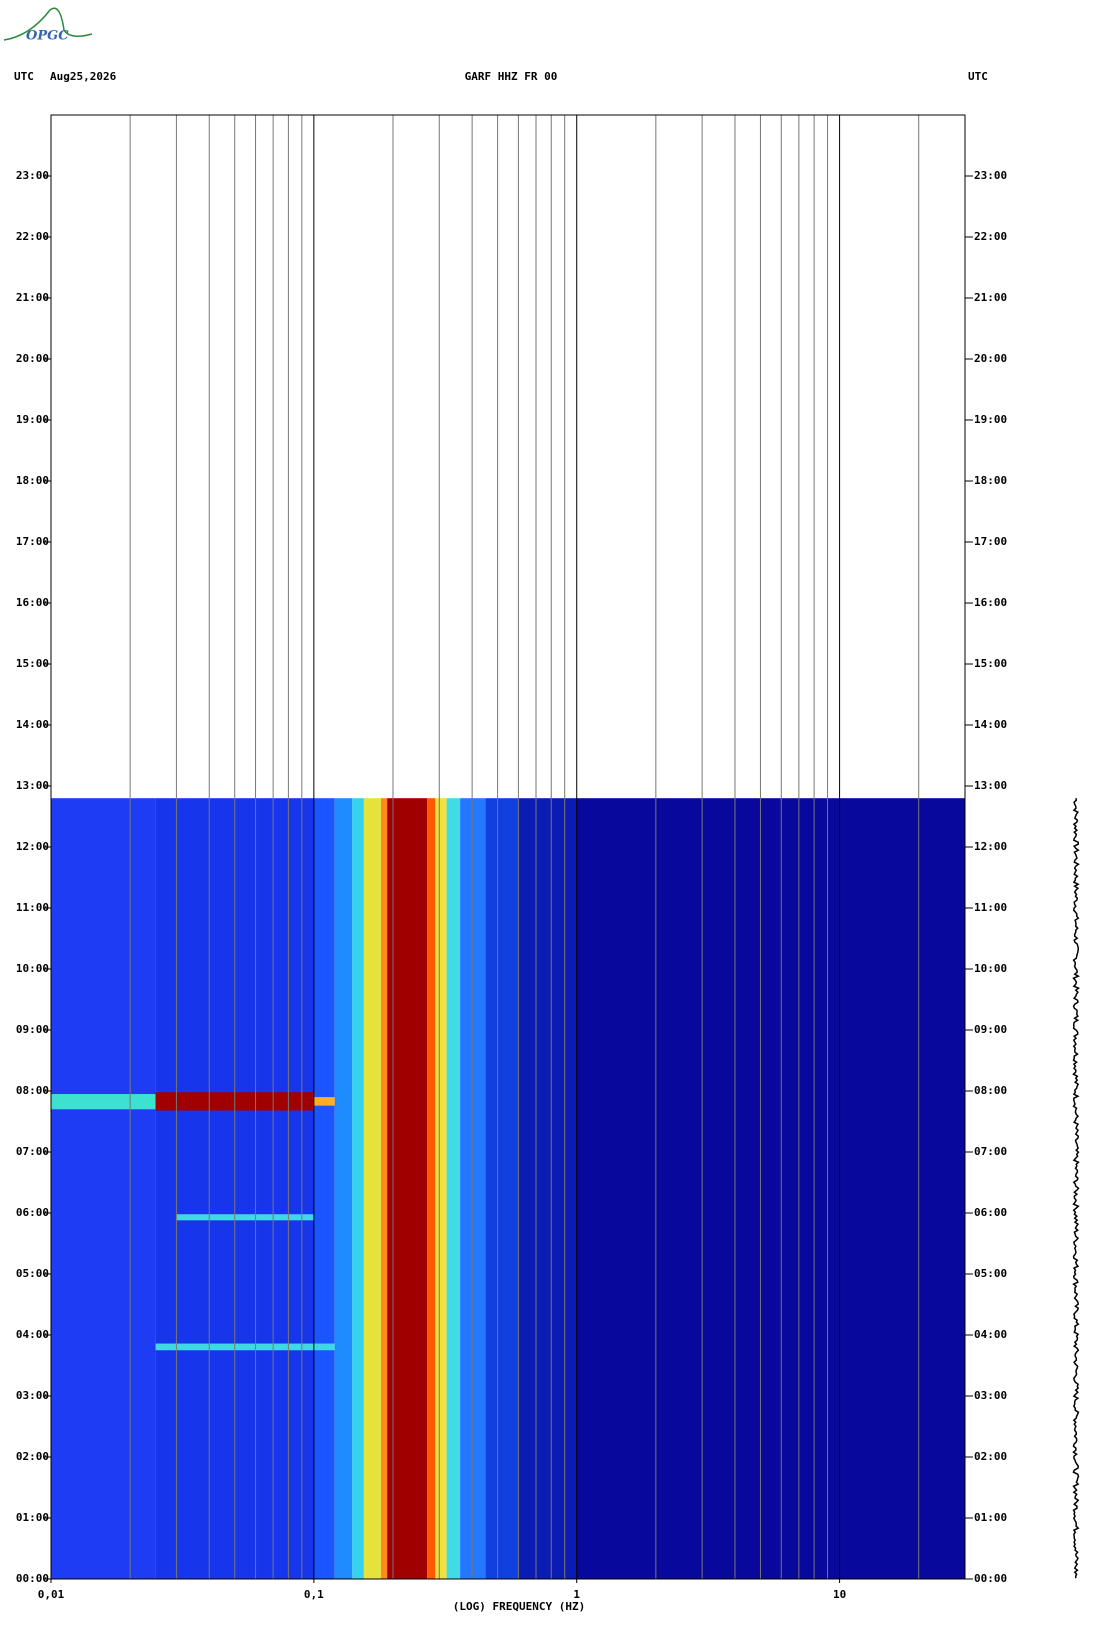  Describe the element at coordinates (990, 663) in the screenshot. I see `y-tick-label-right: 15:00` at that location.